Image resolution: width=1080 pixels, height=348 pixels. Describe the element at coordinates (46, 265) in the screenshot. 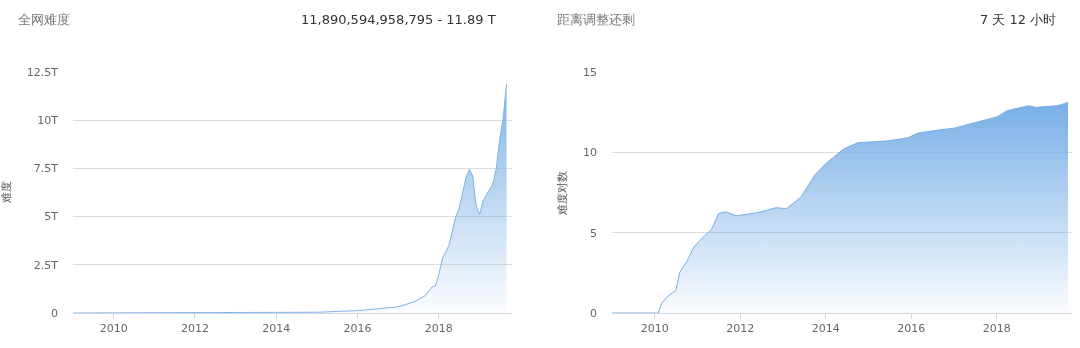

I see `y-tick-label: 2.5T` at that location.